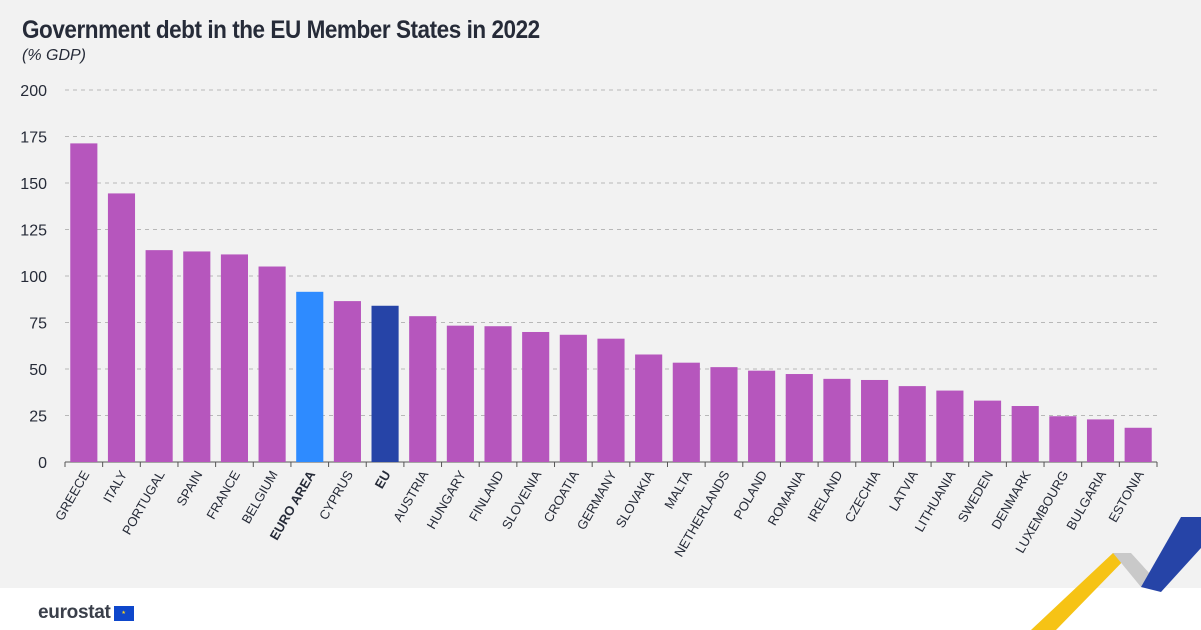 Image resolution: width=1201 pixels, height=630 pixels. What do you see at coordinates (223, 495) in the screenshot?
I see `x-tick-label: FRANCE` at bounding box center [223, 495].